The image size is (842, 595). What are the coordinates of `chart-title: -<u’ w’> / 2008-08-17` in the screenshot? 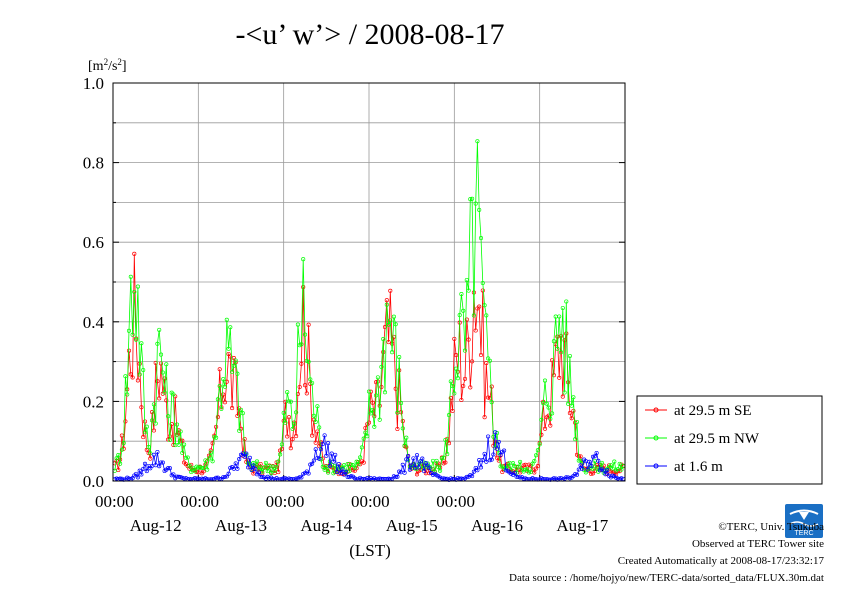 It's located at (369, 34).